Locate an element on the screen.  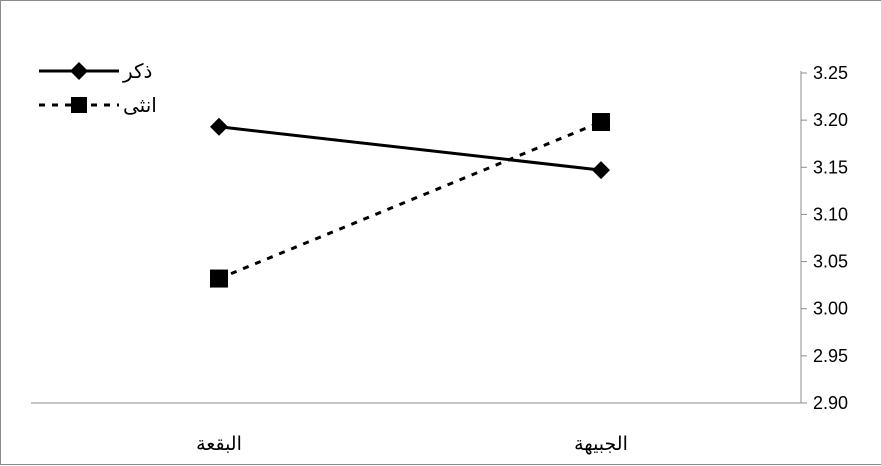
y-tick-label: 3.05 is located at coordinates (830, 262).